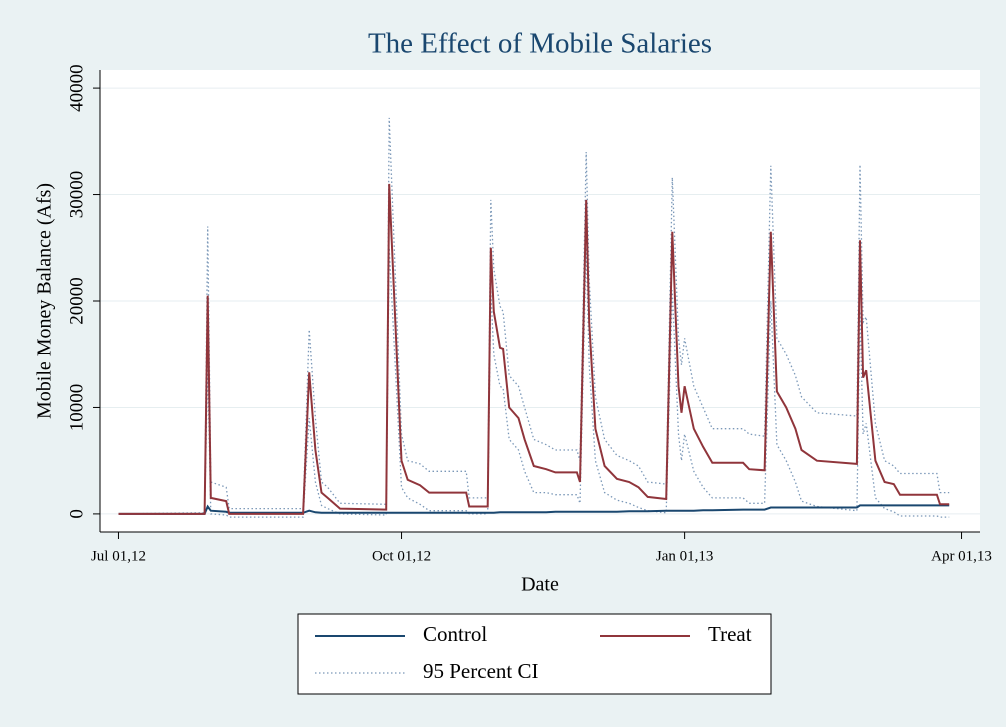 Image resolution: width=1006 pixels, height=727 pixels. I want to click on x-tick-label: Jul 01,12, so click(118, 556).